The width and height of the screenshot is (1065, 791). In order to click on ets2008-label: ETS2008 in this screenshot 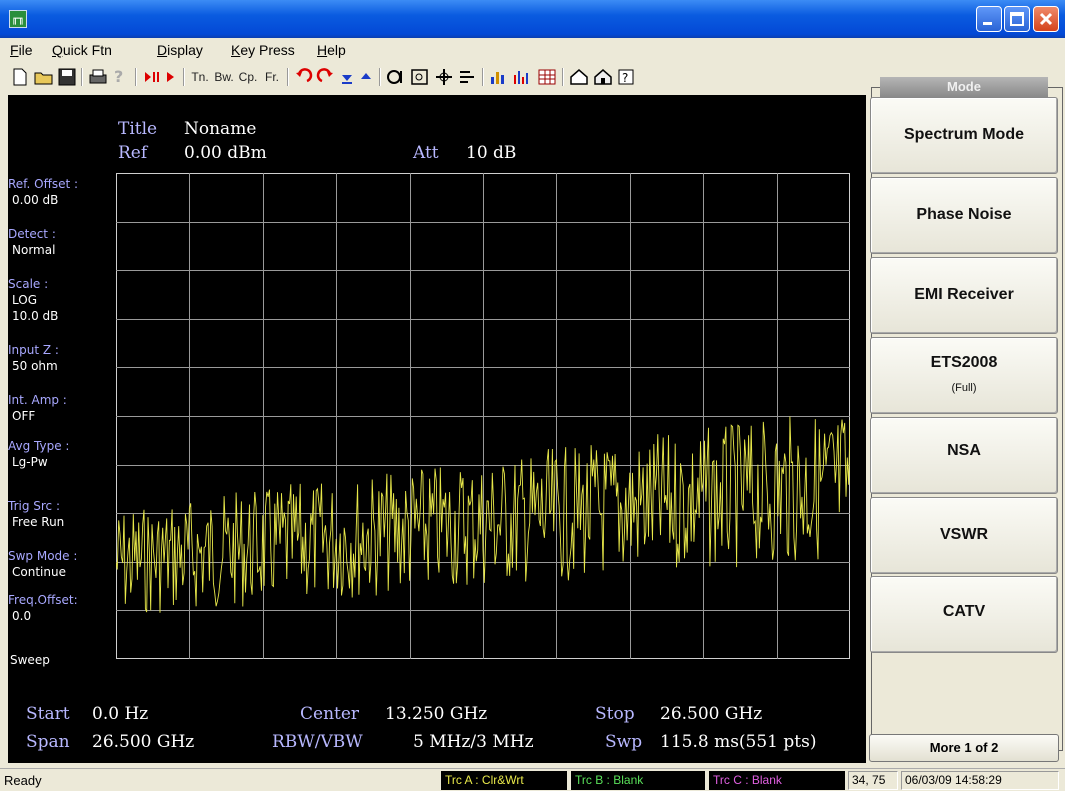, I will do `click(964, 362)`.